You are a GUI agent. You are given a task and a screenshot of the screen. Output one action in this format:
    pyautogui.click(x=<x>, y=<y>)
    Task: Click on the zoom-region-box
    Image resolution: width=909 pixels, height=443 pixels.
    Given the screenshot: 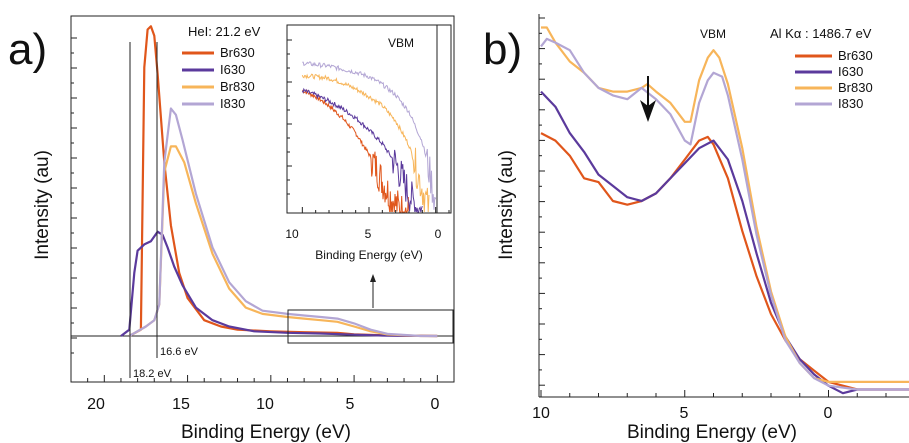 What is the action you would take?
    pyautogui.click(x=370, y=326)
    